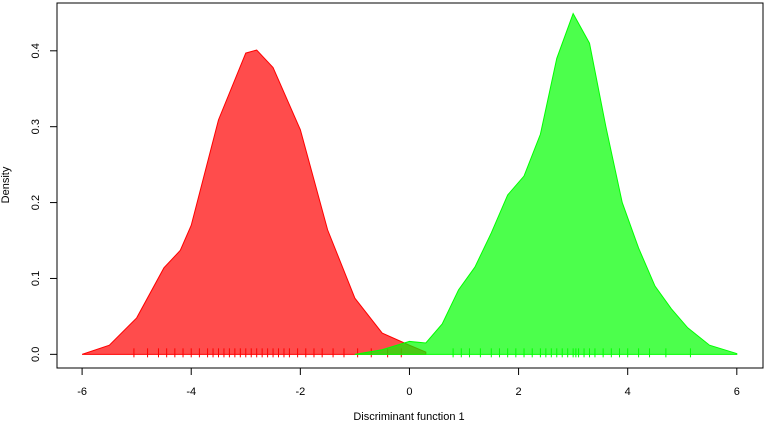  I want to click on y-tick-label: 0.2, so click(36, 202).